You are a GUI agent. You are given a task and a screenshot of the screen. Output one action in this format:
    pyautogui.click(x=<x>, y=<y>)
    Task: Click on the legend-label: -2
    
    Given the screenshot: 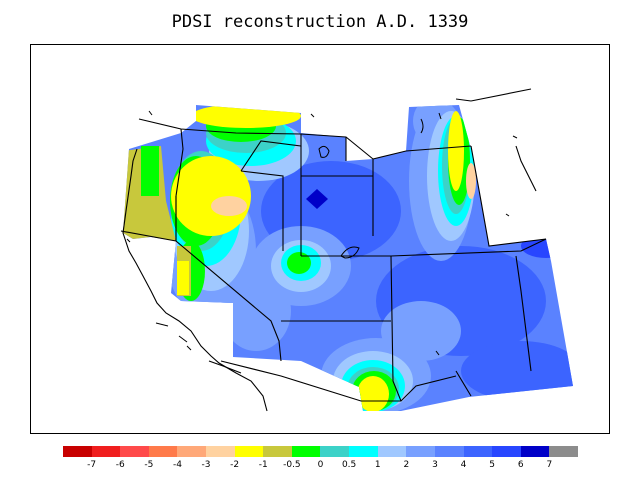 What is the action you would take?
    pyautogui.click(x=235, y=465)
    